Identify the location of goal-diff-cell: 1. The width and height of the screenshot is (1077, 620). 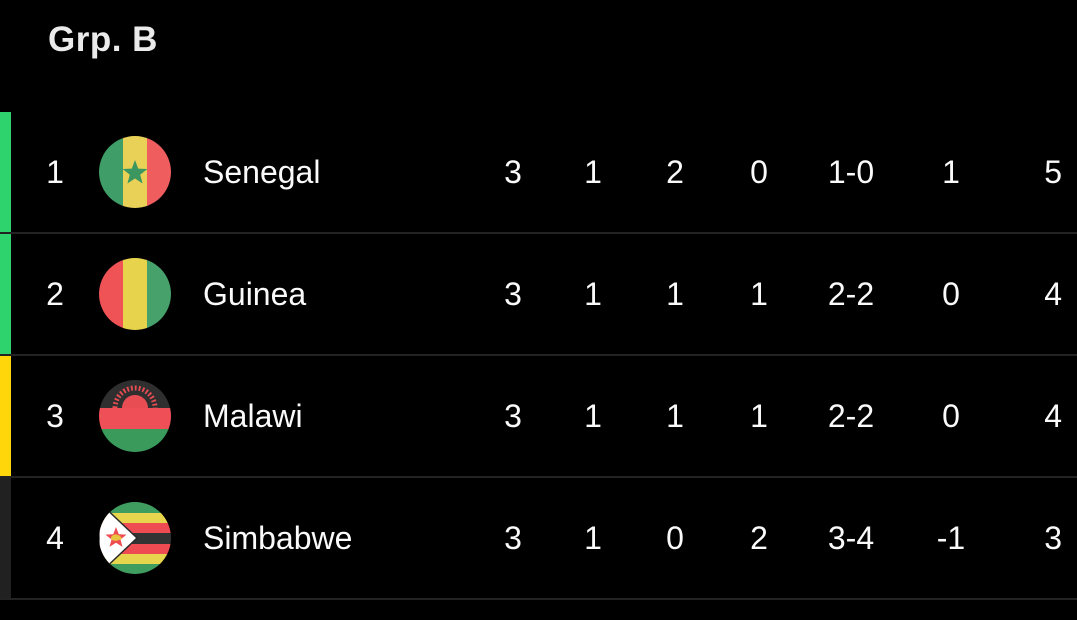
(951, 171).